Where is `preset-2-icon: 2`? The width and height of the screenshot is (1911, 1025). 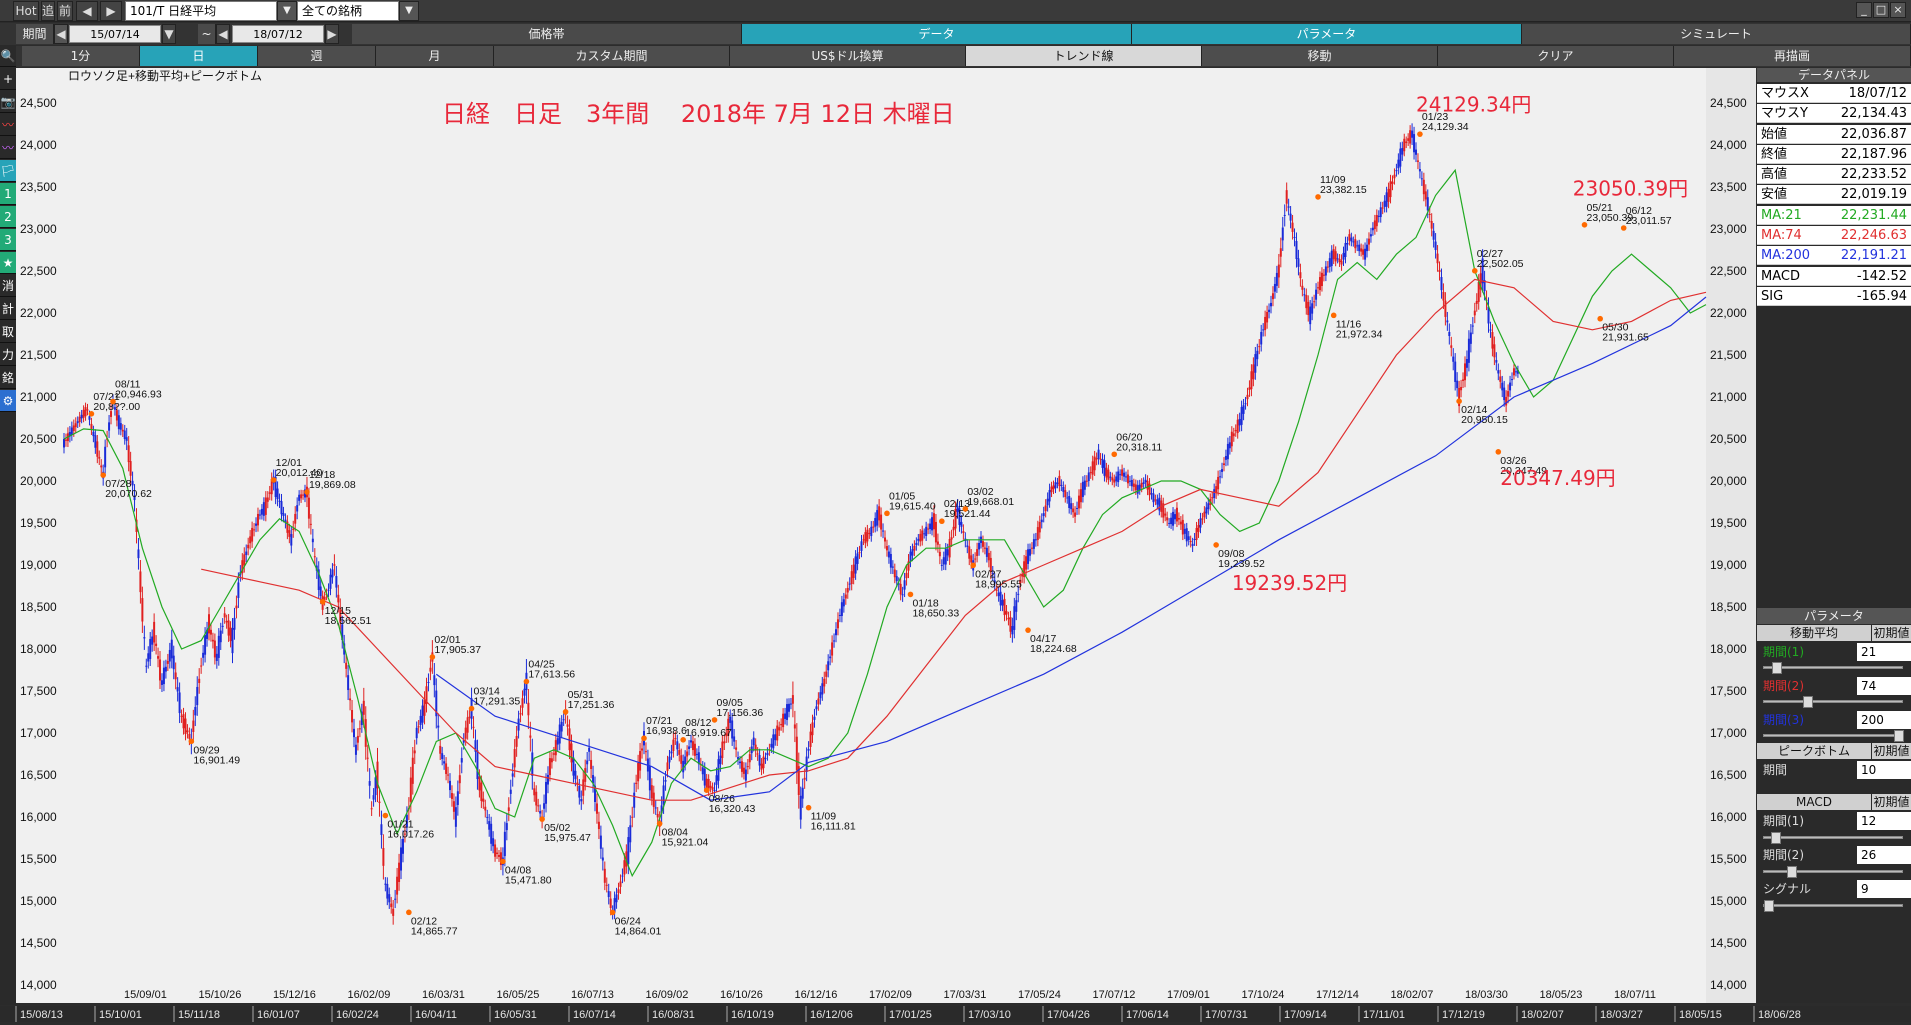 preset-2-icon: 2 is located at coordinates (8, 217).